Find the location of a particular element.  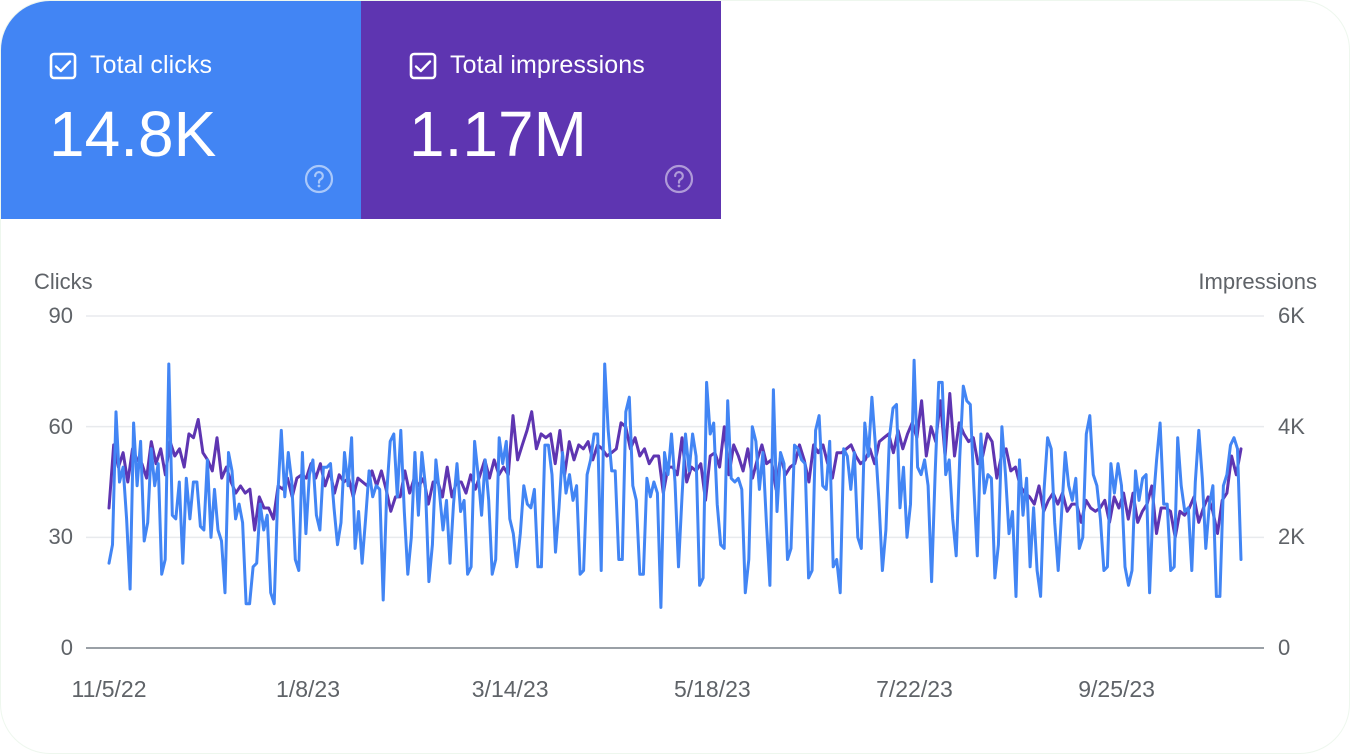

left-axis-tick-label: 60 is located at coordinates (60, 426).